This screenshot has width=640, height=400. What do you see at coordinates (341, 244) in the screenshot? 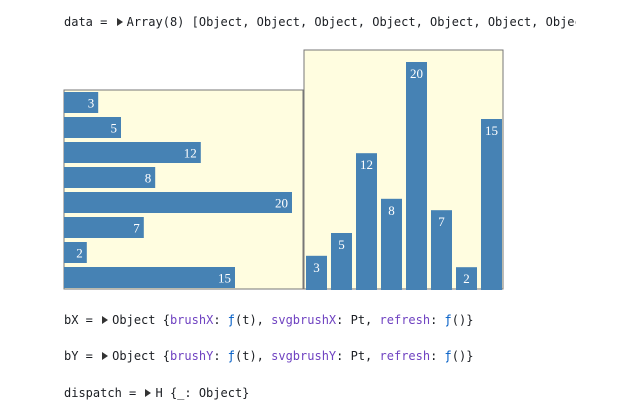
I see `vertical-bar-label: 5` at bounding box center [341, 244].